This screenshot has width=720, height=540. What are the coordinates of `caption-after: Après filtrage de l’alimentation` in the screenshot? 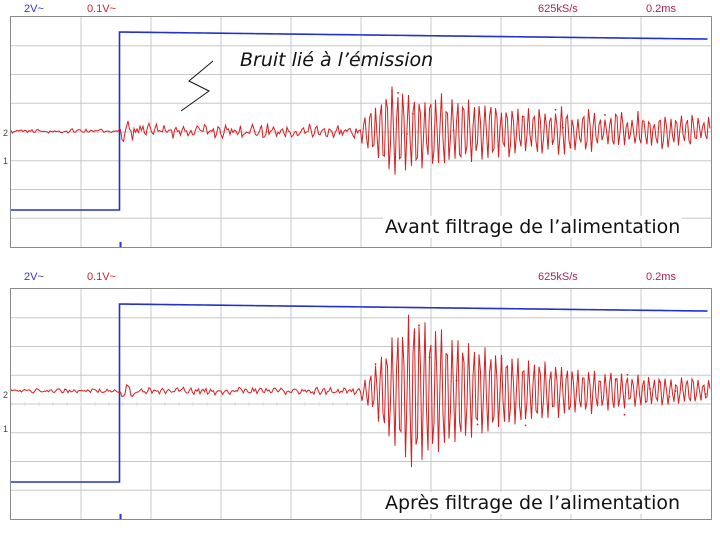 It's located at (532, 503).